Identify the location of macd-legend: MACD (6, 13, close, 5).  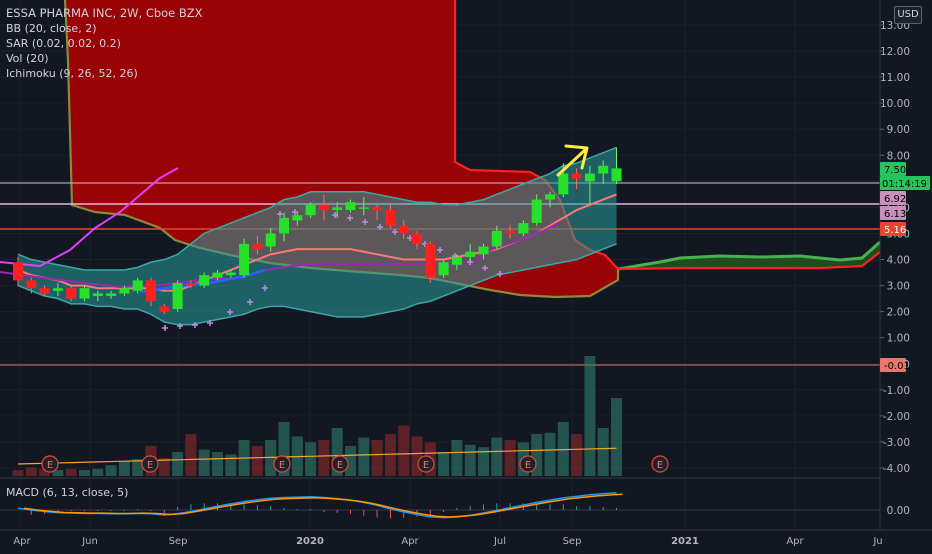
(67, 492).